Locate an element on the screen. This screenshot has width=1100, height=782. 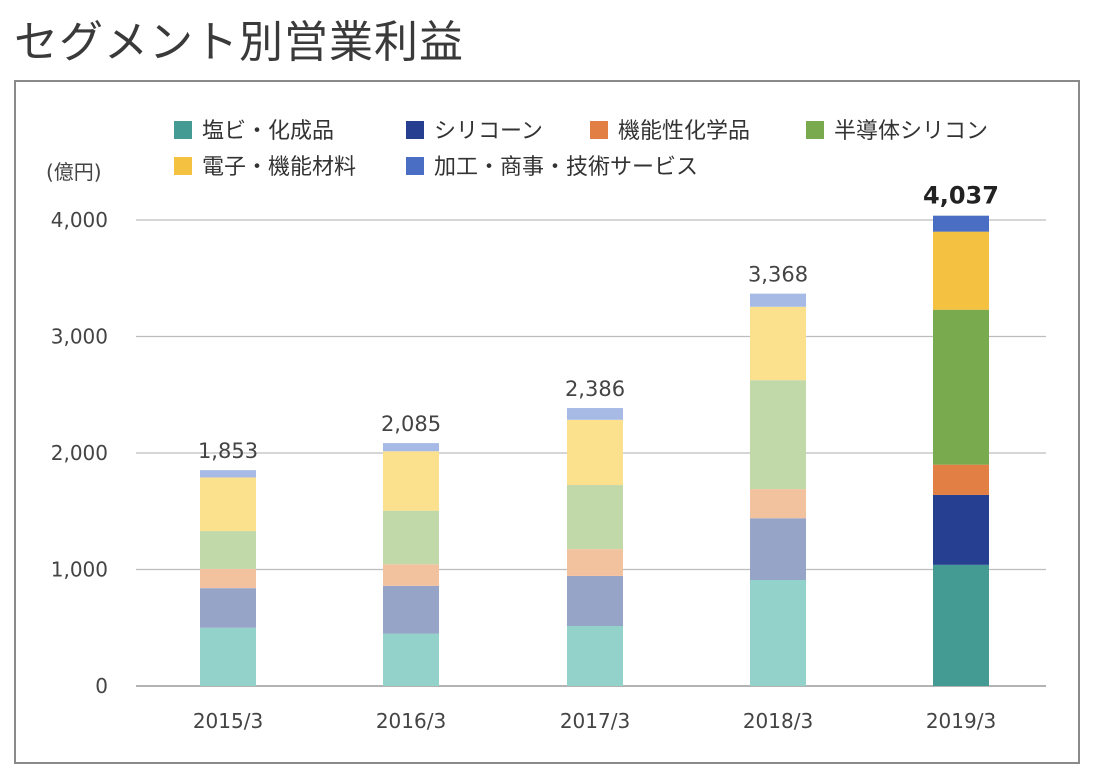
y-tick-label: 2,000 is located at coordinates (79, 453).